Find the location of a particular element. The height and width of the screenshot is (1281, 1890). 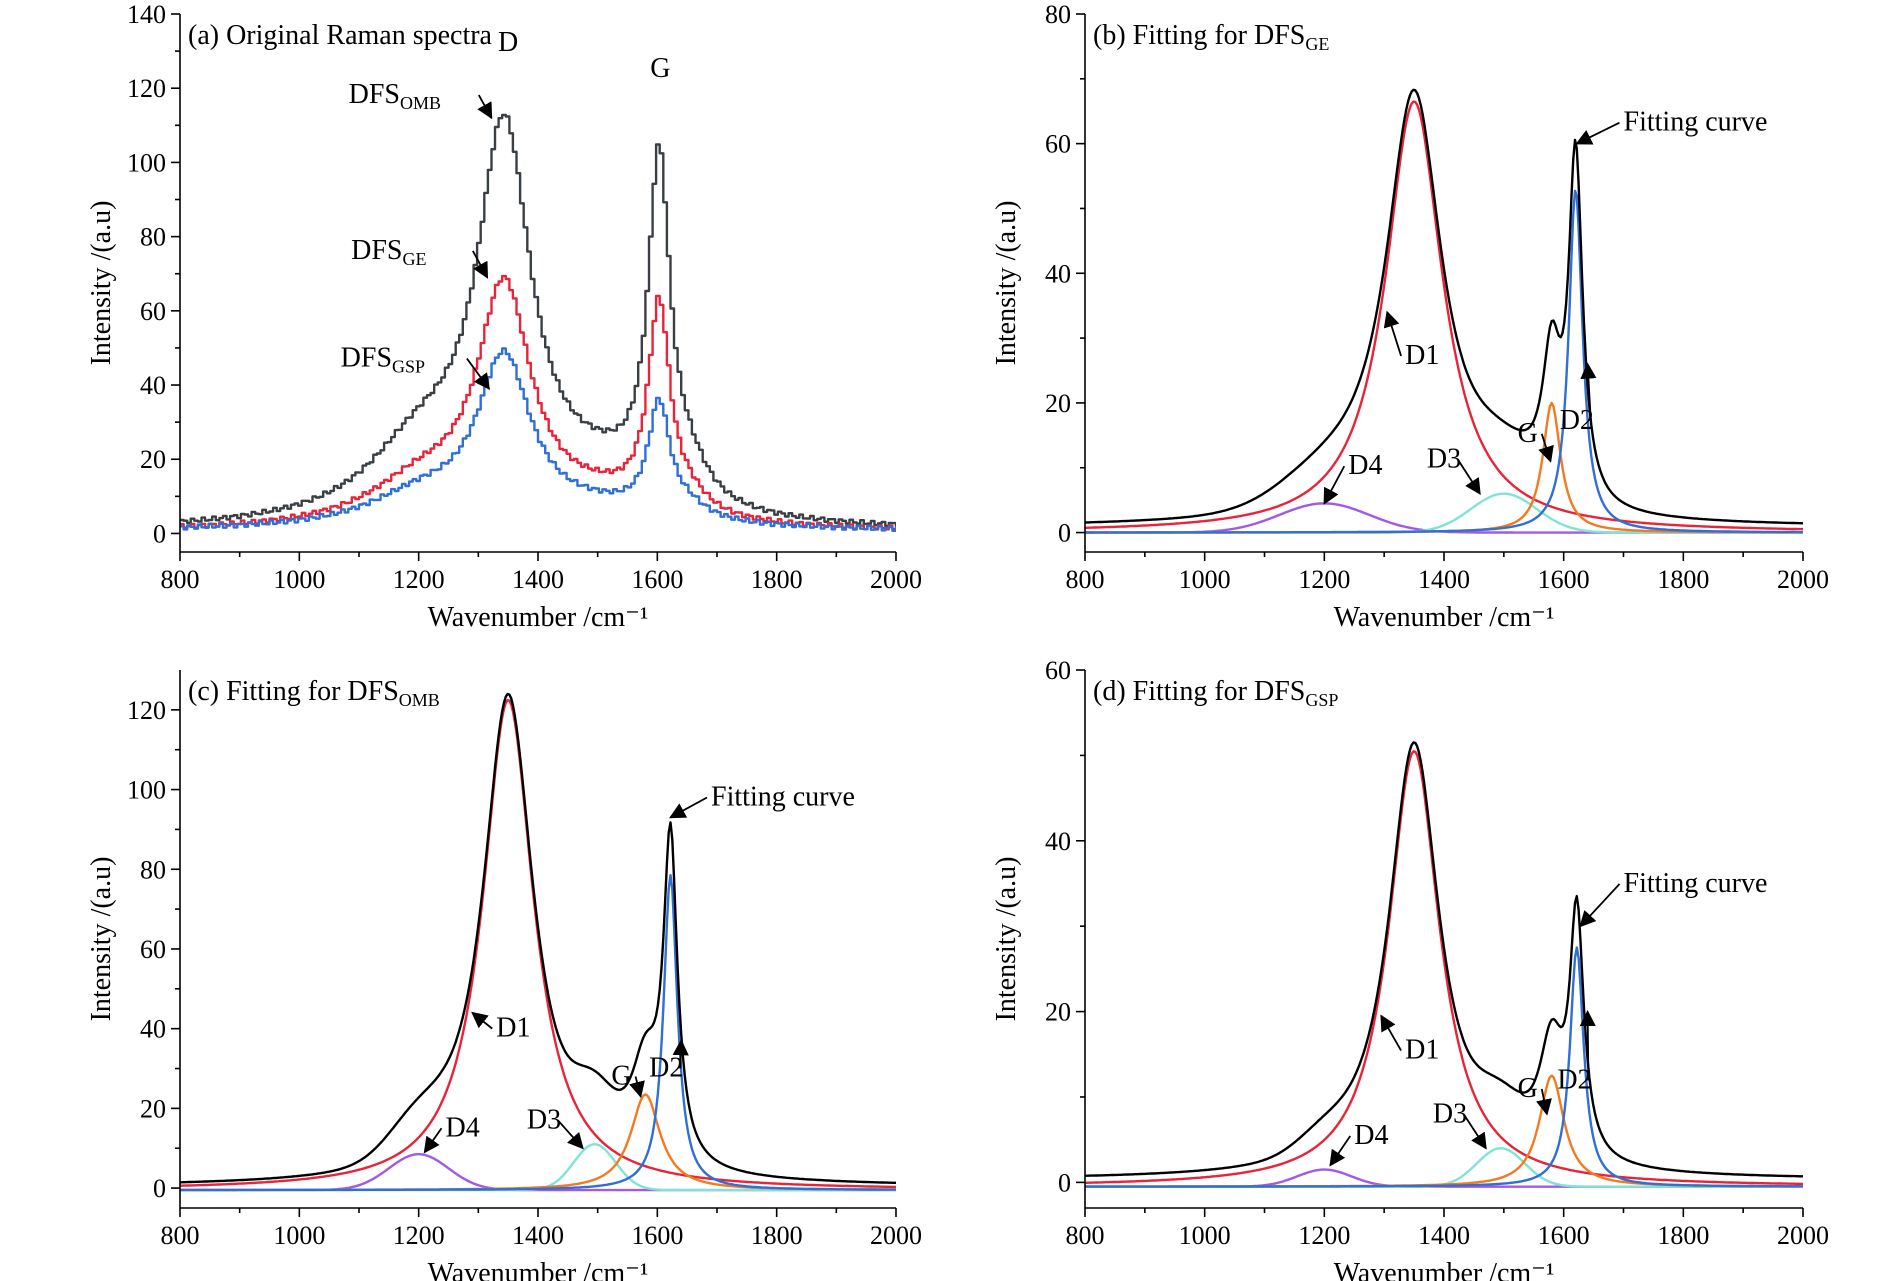

annotation-label: DFSGSP is located at coordinates (383, 359).